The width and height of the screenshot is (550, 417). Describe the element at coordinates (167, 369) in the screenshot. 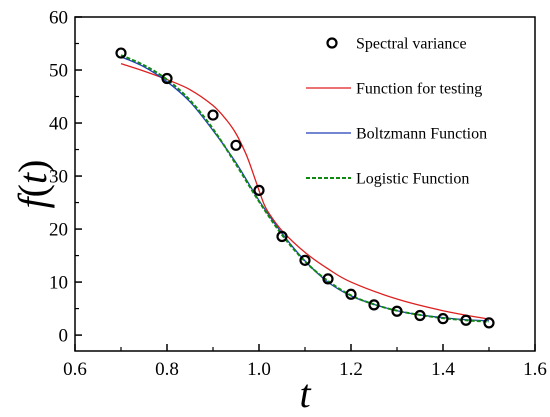

I see `x-tick-label: 0.8` at that location.